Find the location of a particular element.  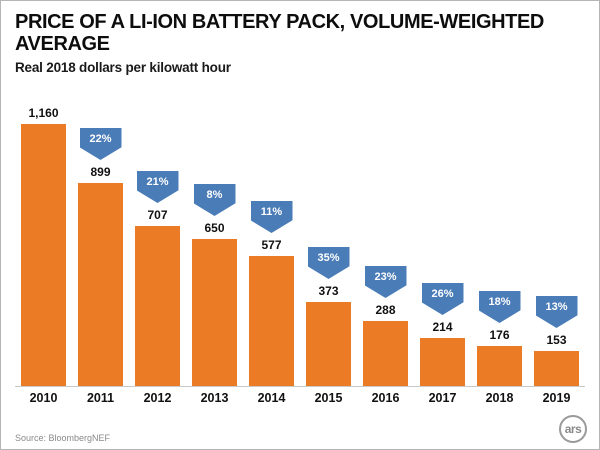

bar-column-2011: 22% 899 is located at coordinates (100, 237).